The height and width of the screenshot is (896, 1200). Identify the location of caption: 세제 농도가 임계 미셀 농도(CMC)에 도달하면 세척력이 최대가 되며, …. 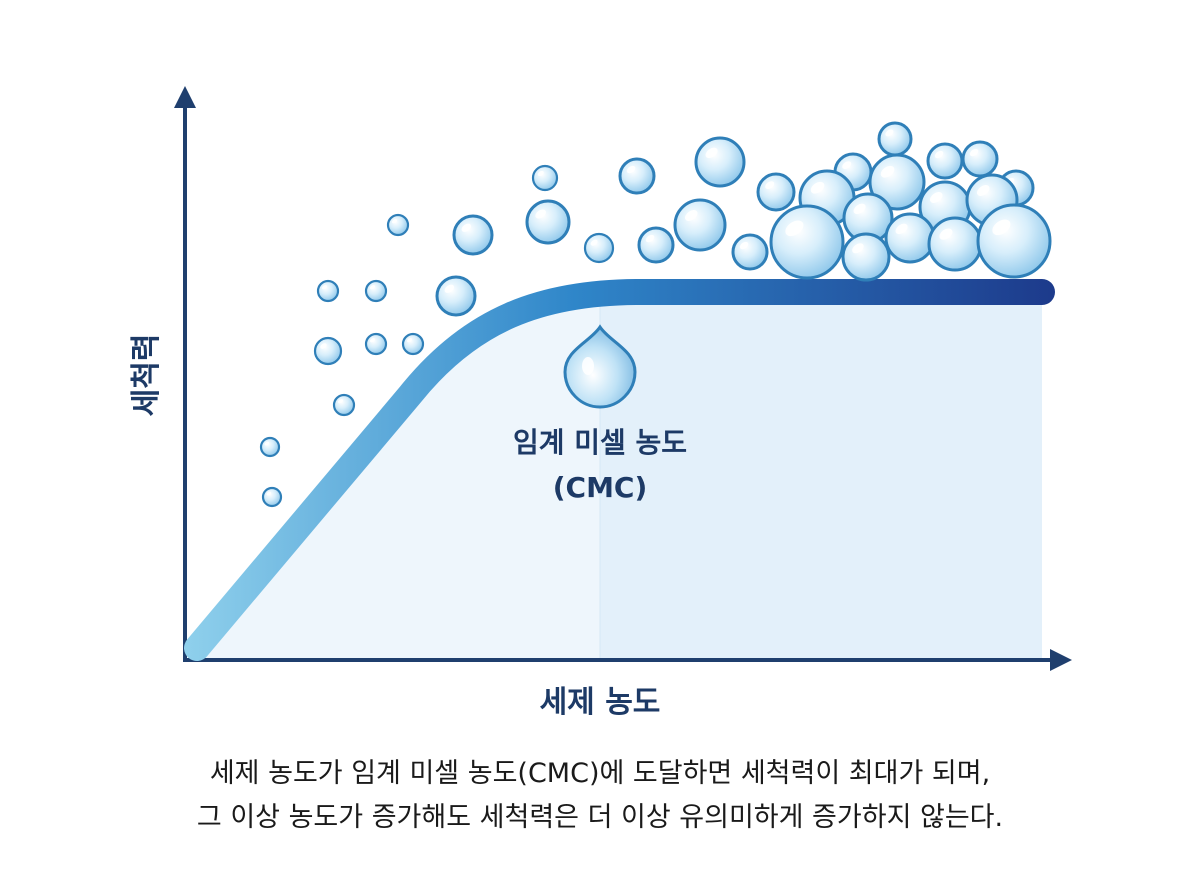
(600, 796).